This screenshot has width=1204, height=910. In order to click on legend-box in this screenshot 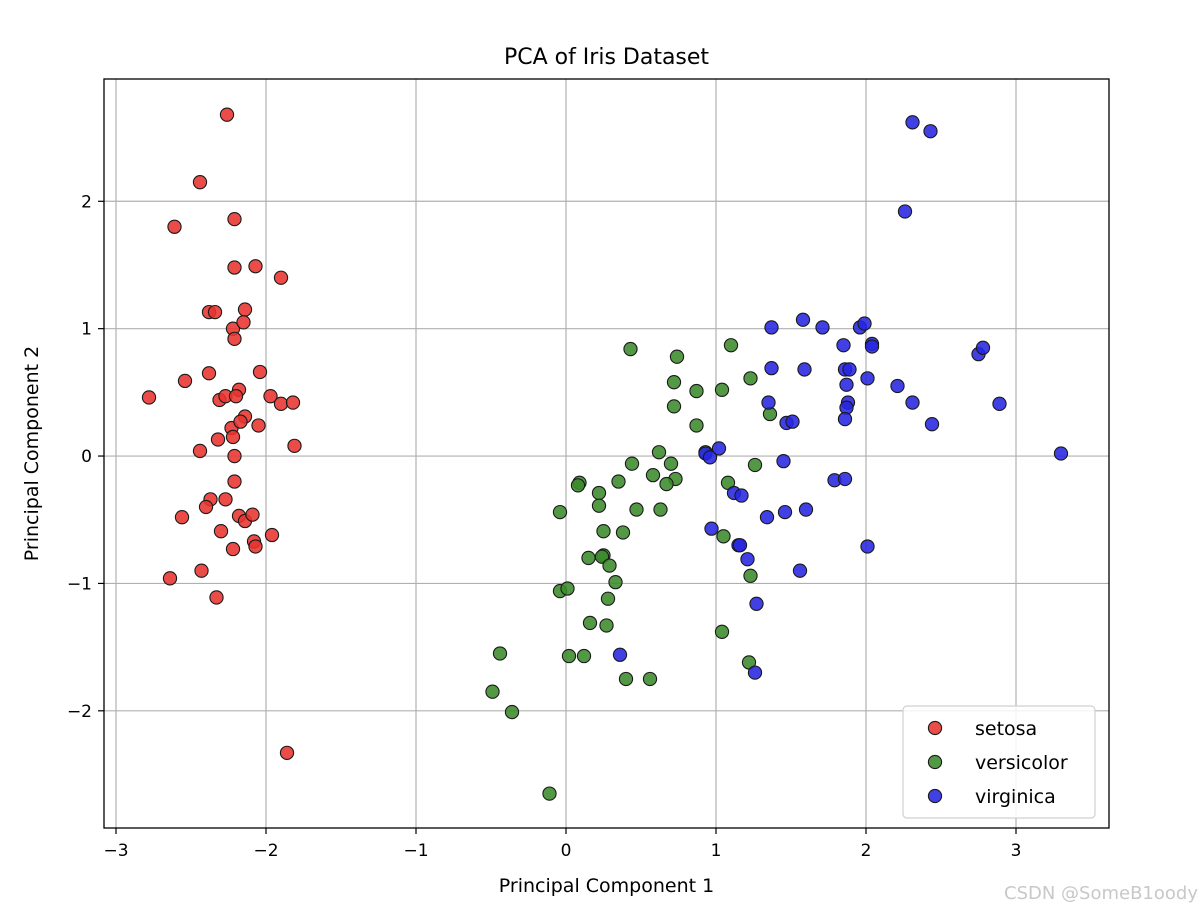, I will do `click(999, 762)`.